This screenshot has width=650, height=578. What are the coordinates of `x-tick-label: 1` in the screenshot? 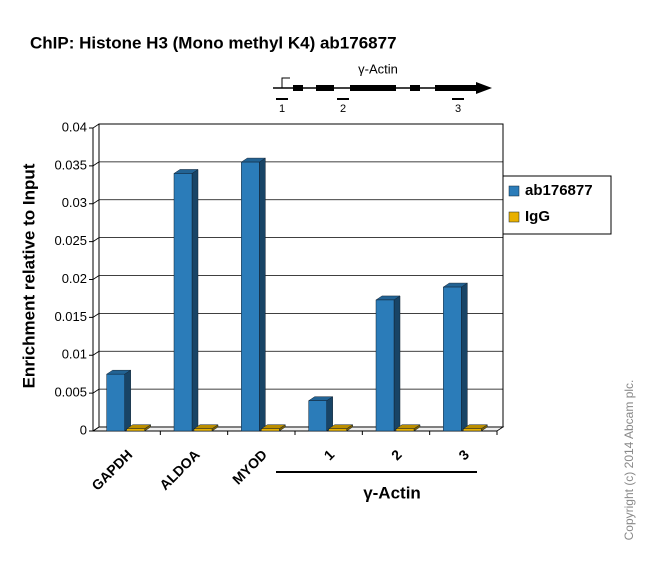 It's located at (329, 454).